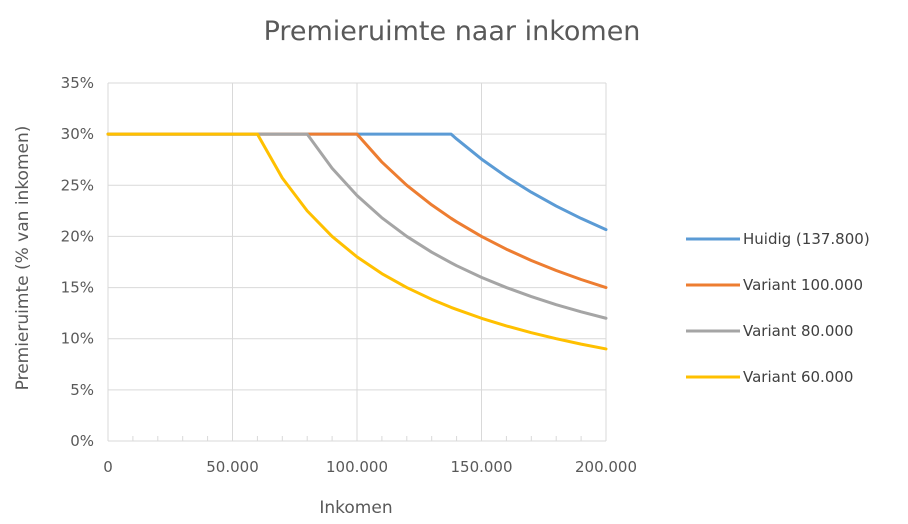 The width and height of the screenshot is (908, 524). I want to click on y-tick-label: 20%, so click(77, 236).